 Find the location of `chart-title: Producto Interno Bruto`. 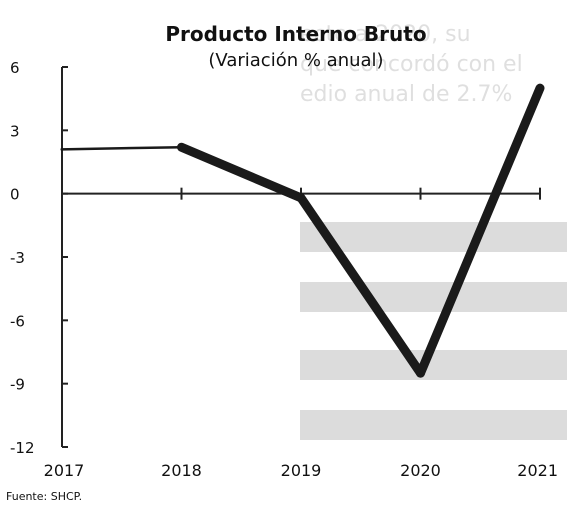

chart-title: Producto Interno Bruto is located at coordinates (295, 34).